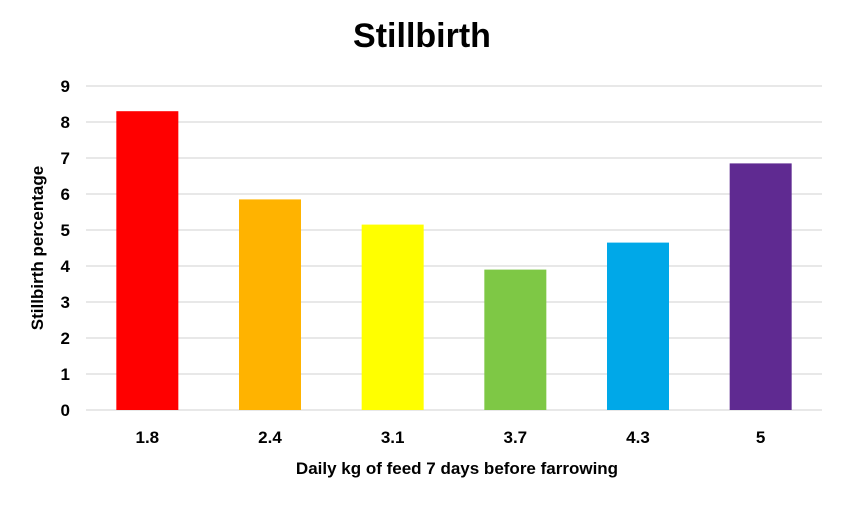 The image size is (843, 505). I want to click on y-tick-label: 1, so click(65, 374).